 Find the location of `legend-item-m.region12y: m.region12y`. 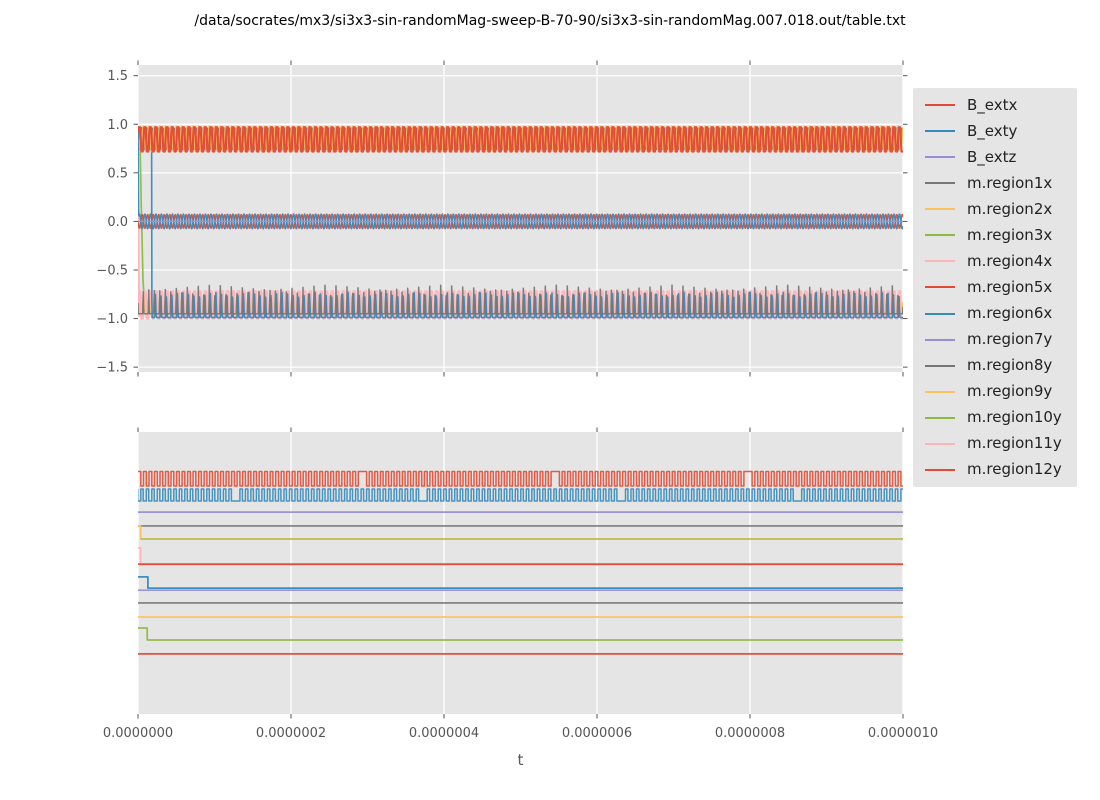

legend-item-m.region12y: m.region12y is located at coordinates (995, 469).